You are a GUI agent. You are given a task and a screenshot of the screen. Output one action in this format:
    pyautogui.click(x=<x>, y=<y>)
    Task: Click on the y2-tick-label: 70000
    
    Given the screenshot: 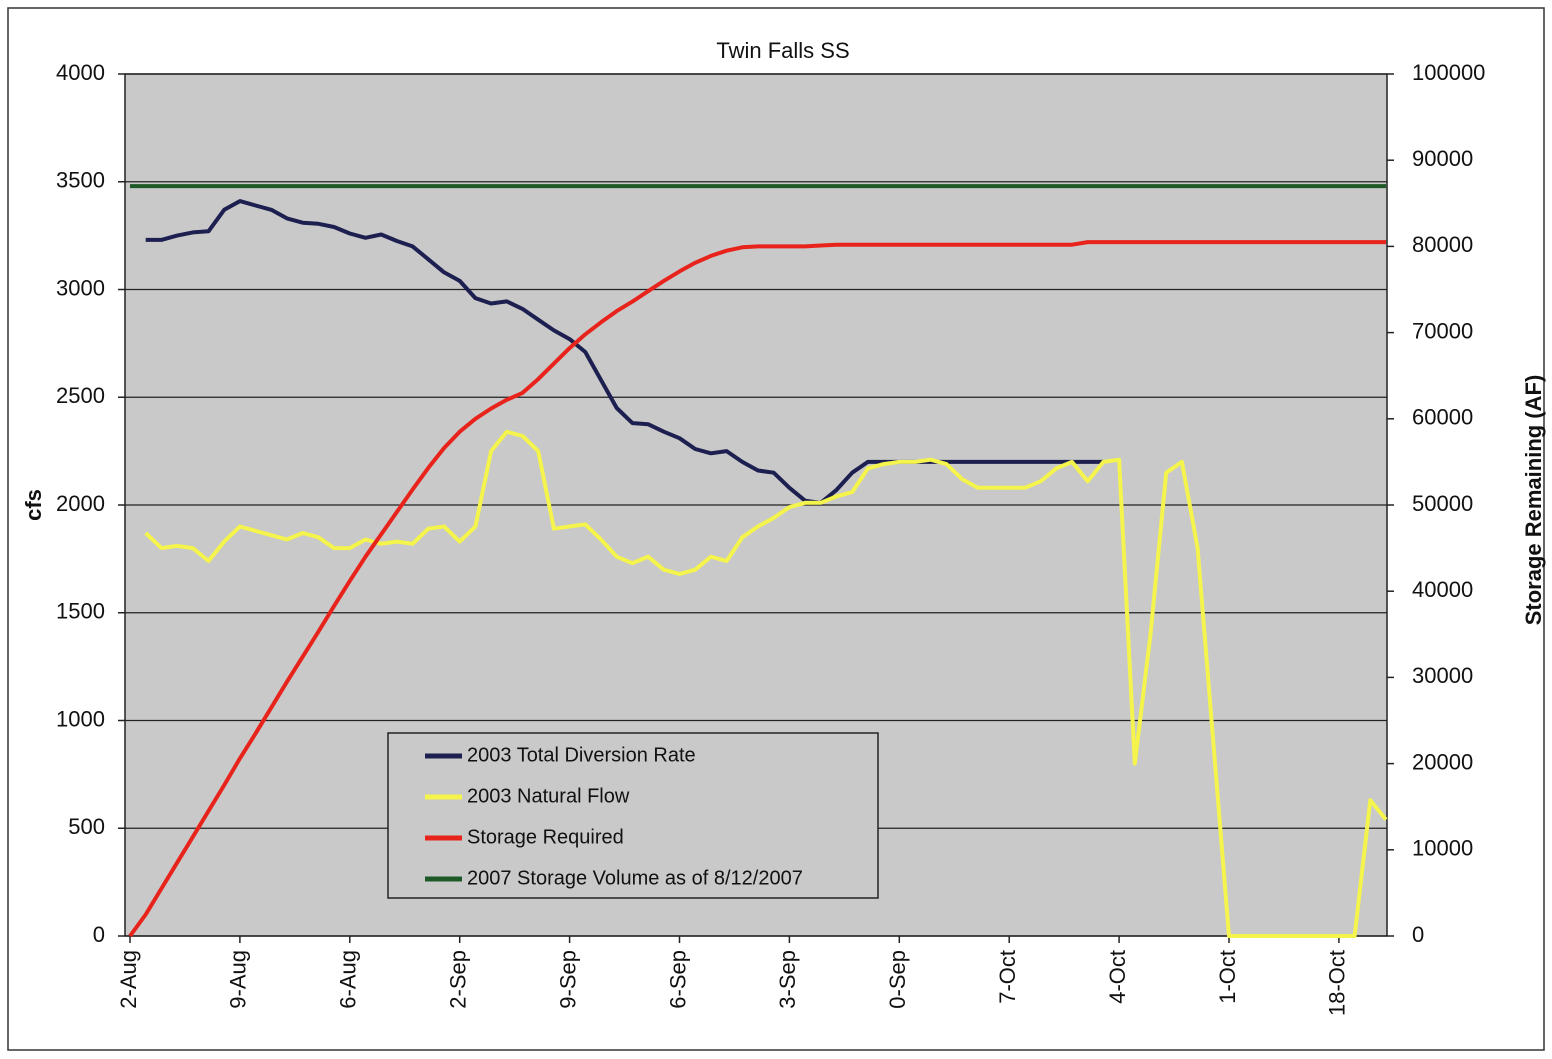 What is the action you would take?
    pyautogui.click(x=1442, y=330)
    